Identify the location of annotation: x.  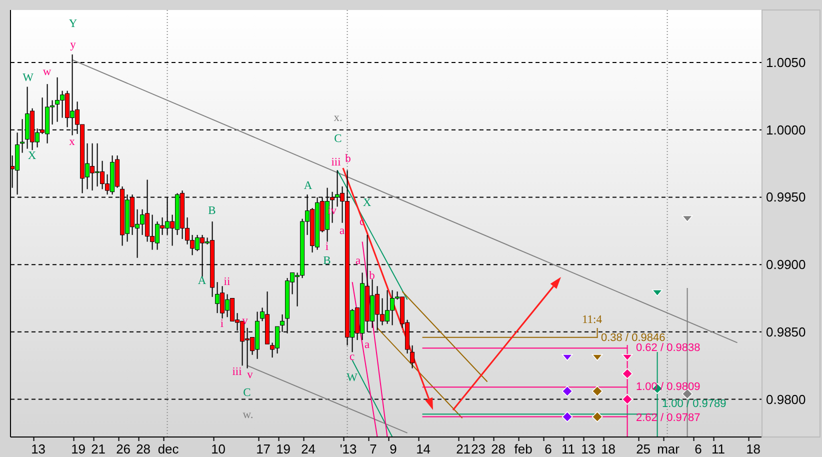
(72, 142).